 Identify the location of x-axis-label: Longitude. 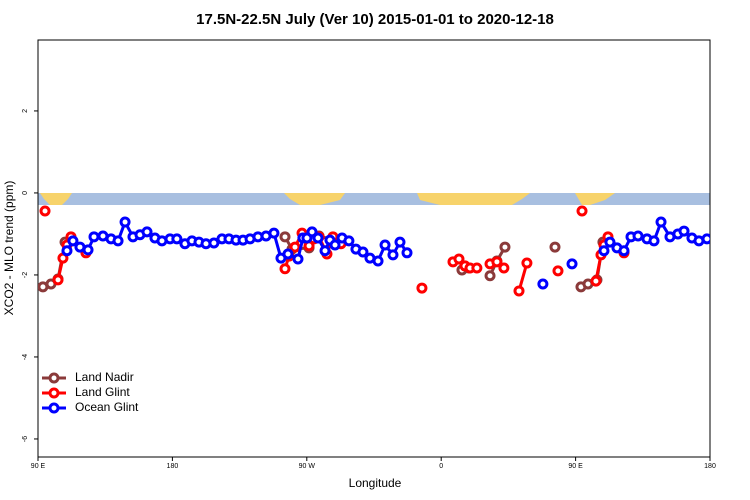
(375, 483).